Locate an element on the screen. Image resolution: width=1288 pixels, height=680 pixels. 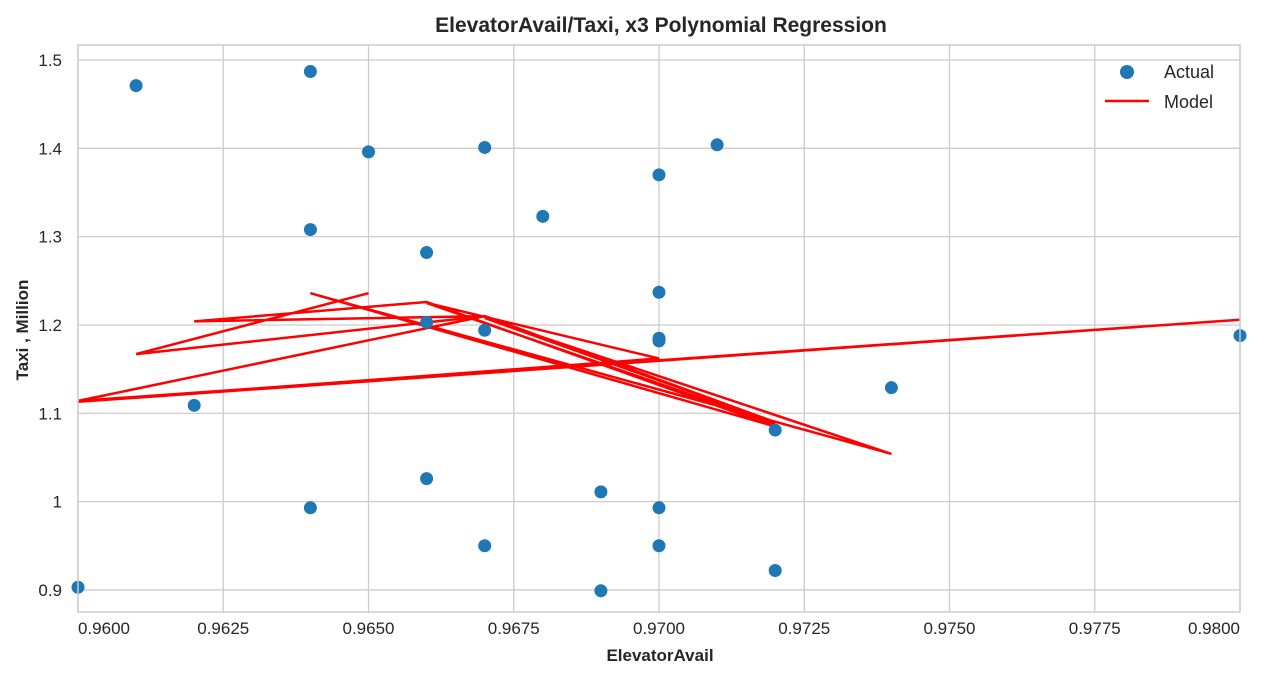
x-tick-label: 0.9650 is located at coordinates (369, 628).